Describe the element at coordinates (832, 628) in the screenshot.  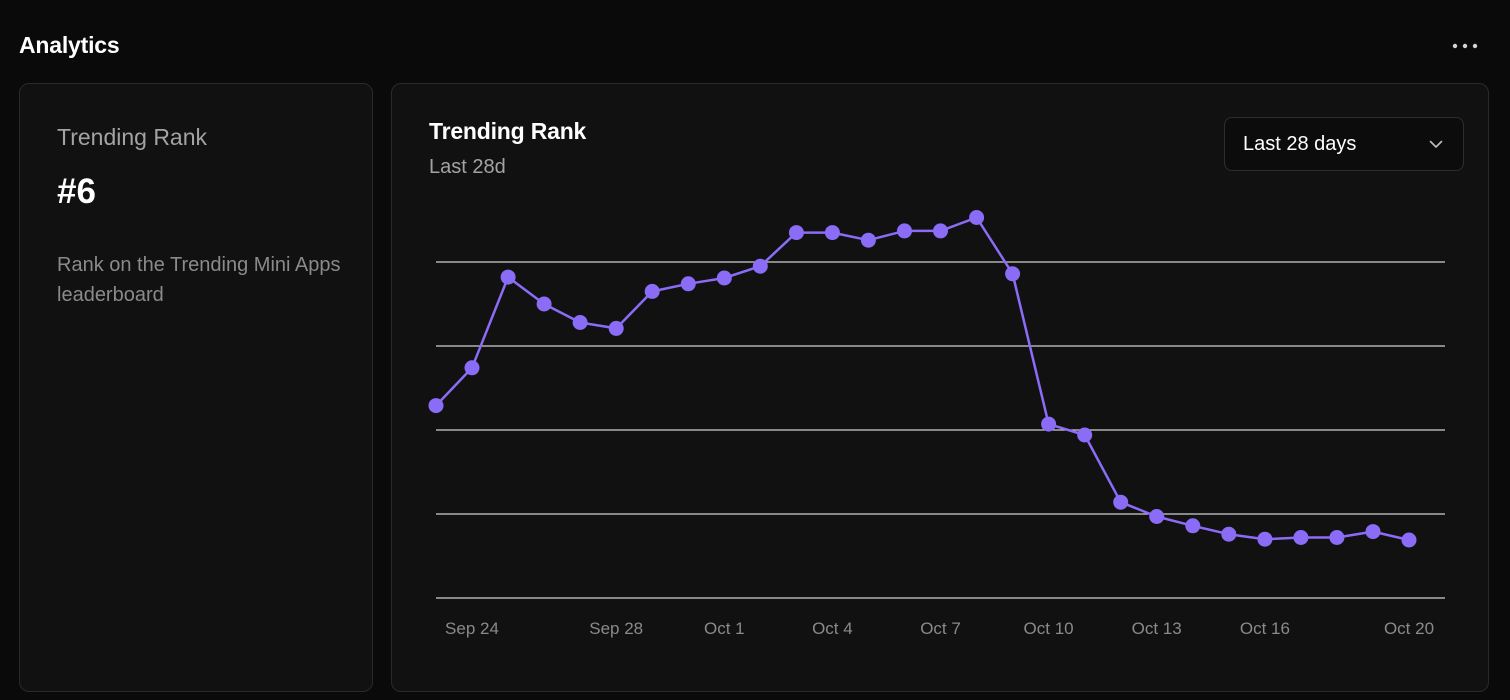
I see `x-tick-label: Oct 4` at that location.